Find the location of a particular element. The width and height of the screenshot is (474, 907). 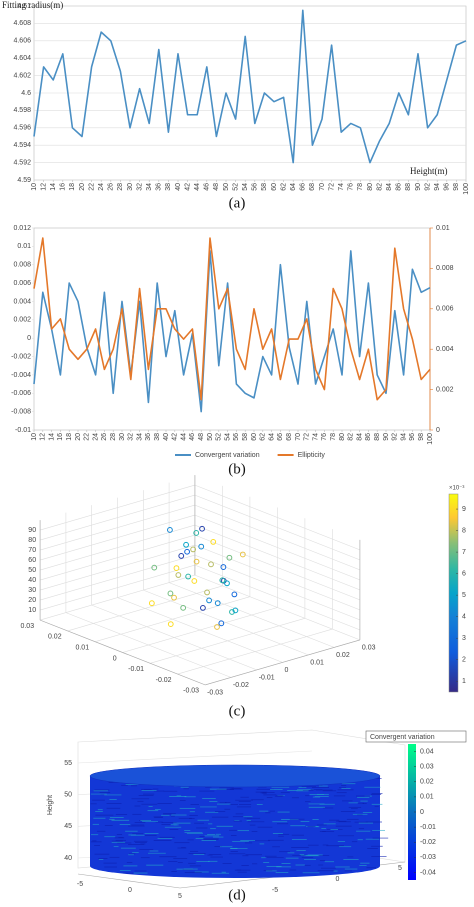

x-tick-label: -5 is located at coordinates (80, 884).